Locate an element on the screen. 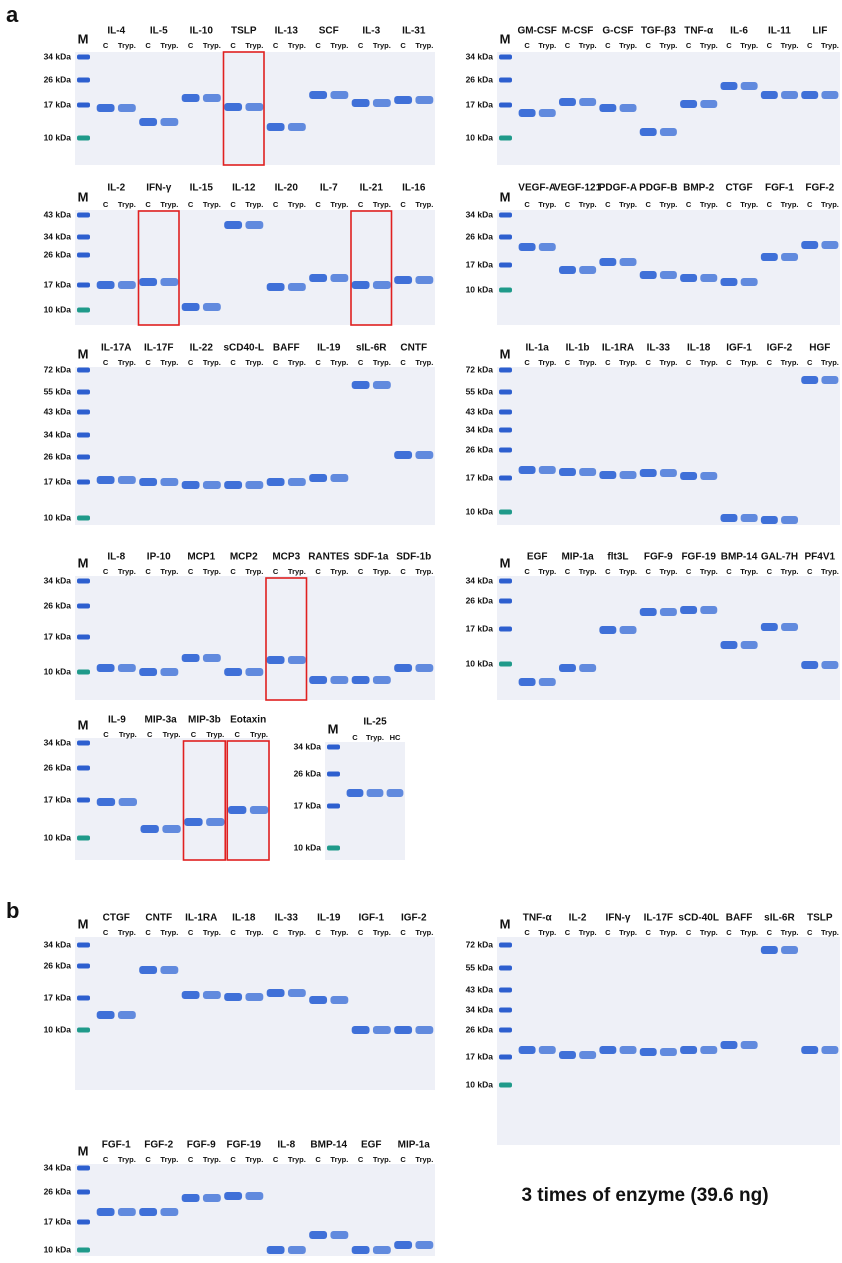  marker-size-label: 26 kDa is located at coordinates (480, 236).